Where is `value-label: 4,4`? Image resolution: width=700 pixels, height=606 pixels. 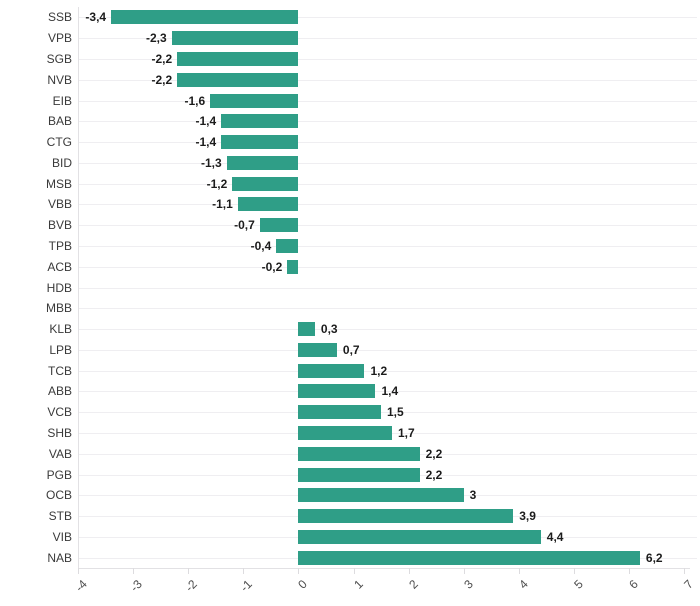 value-label: 4,4 is located at coordinates (555, 537).